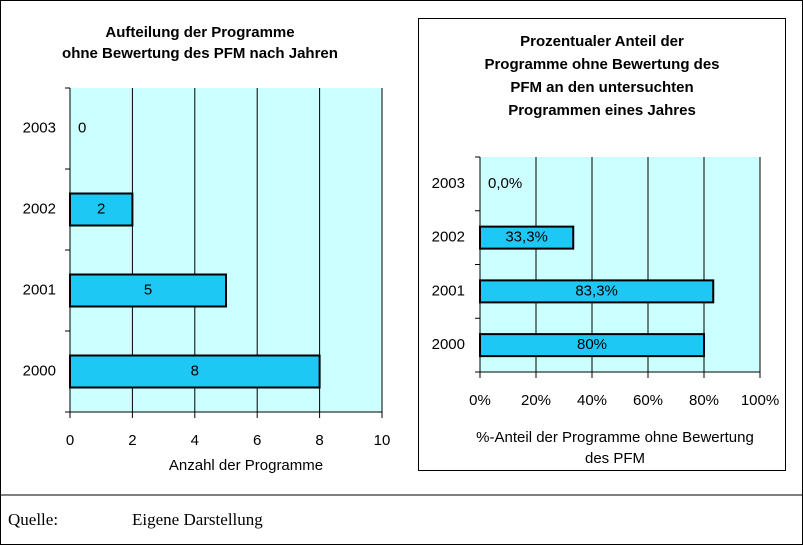  Describe the element at coordinates (648, 400) in the screenshot. I see `x-tick-label: 60%` at that location.